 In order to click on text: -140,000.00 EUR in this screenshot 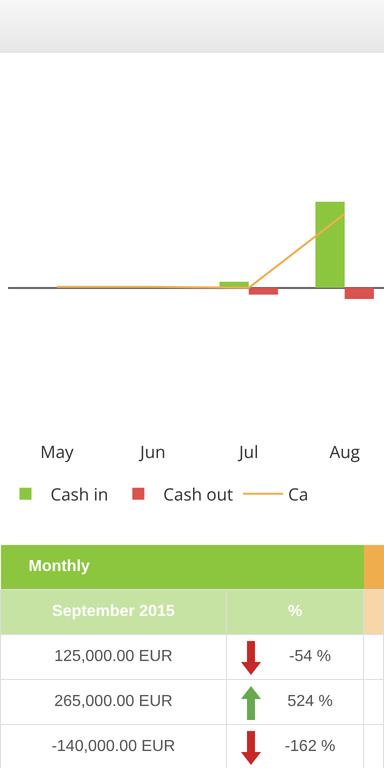, I will do `click(113, 746)`.